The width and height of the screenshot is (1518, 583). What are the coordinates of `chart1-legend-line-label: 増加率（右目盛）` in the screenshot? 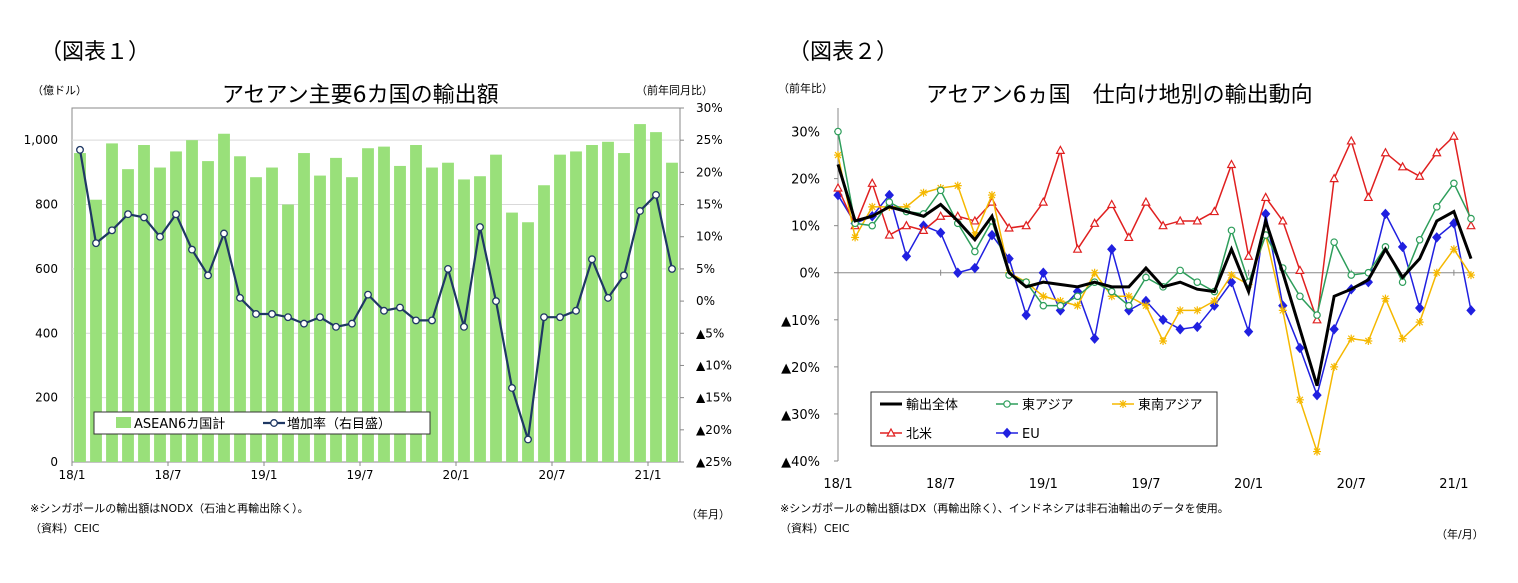 It's located at (339, 424).